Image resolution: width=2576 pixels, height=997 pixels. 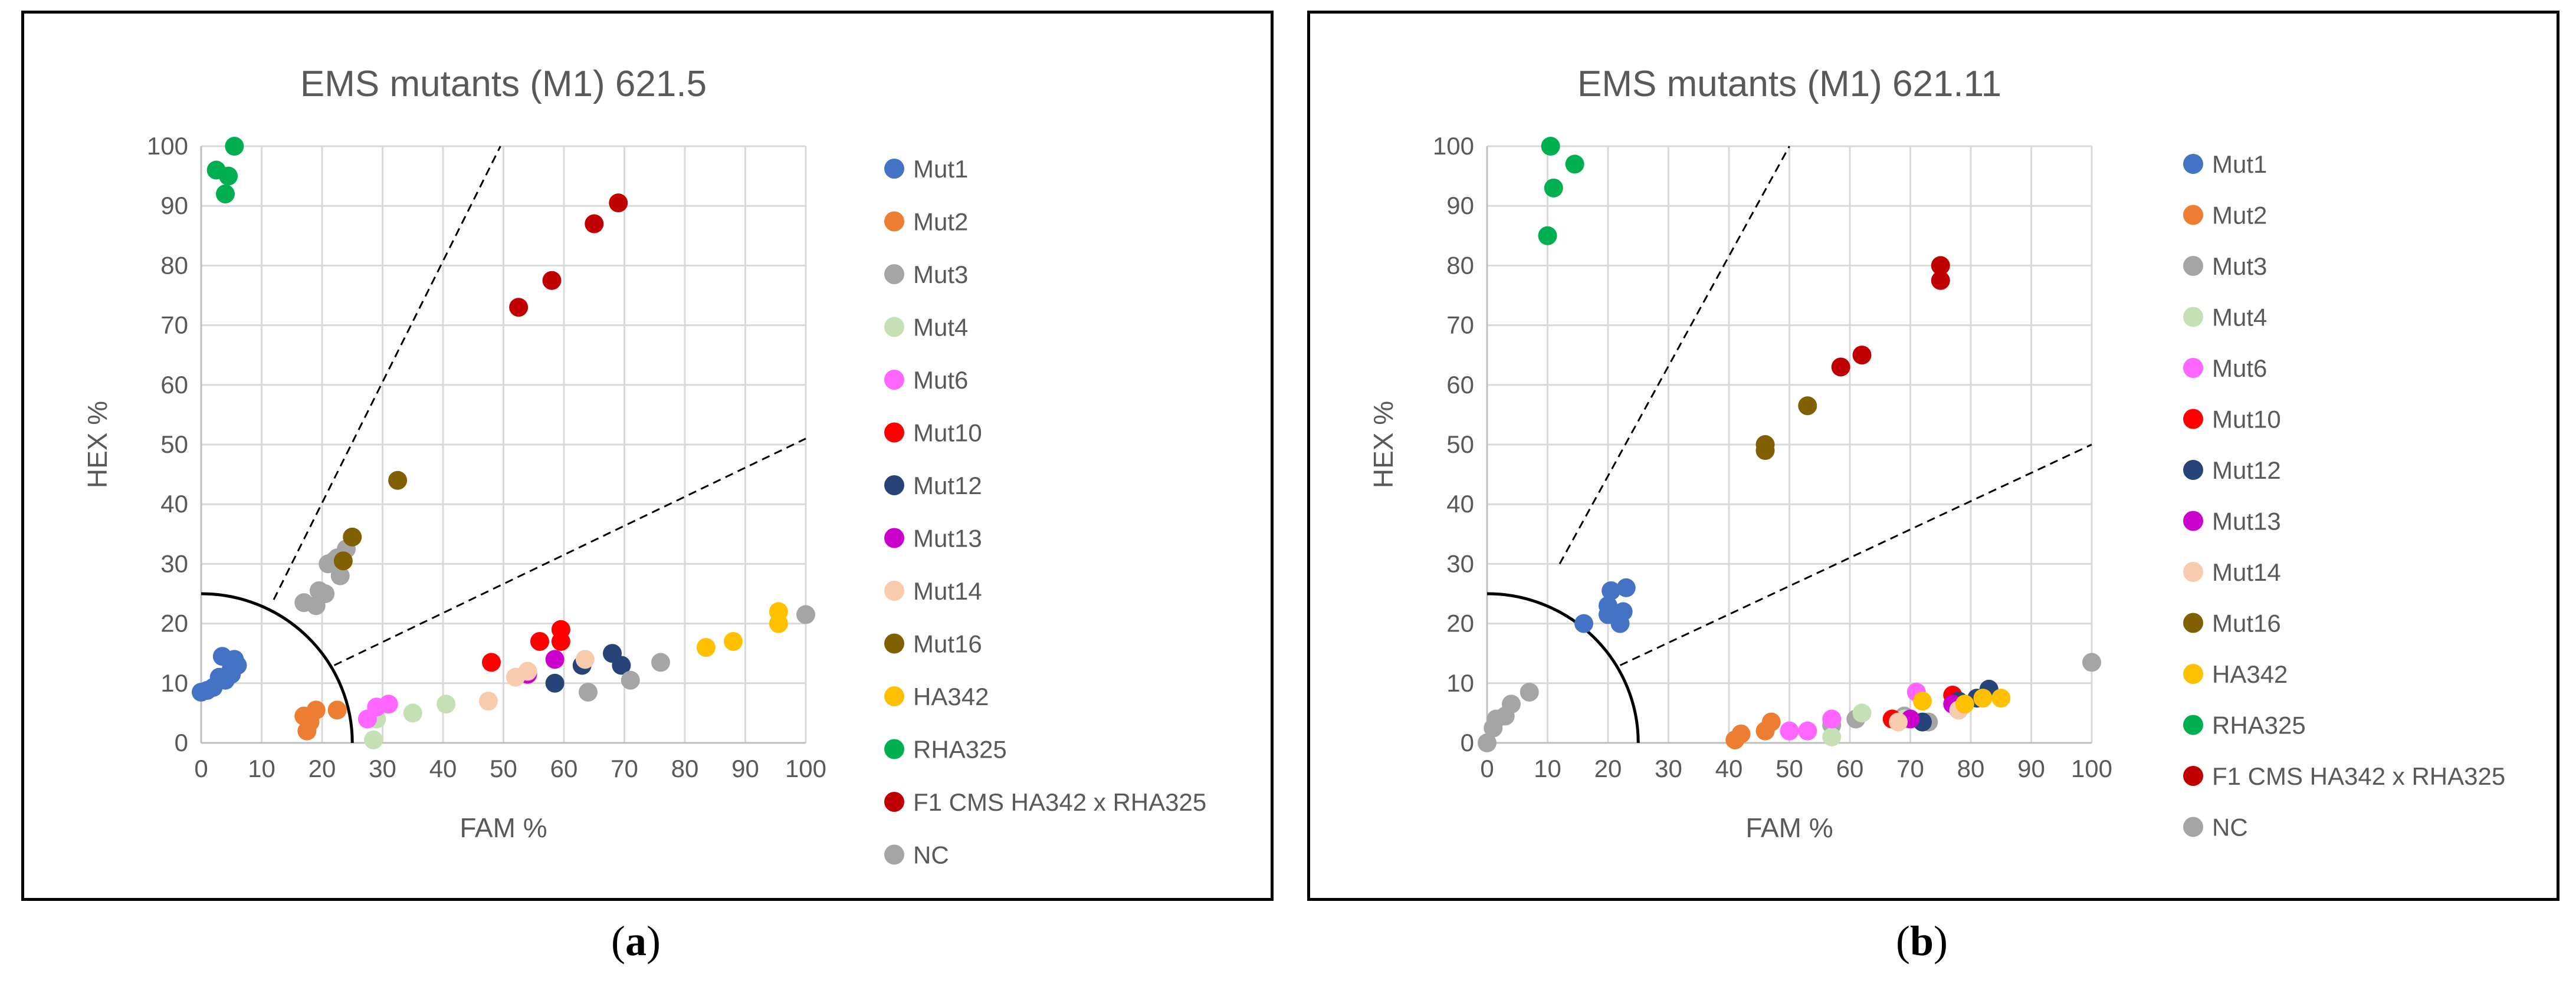 I want to click on chart-b-series-ha342, so click(x=1962, y=702).